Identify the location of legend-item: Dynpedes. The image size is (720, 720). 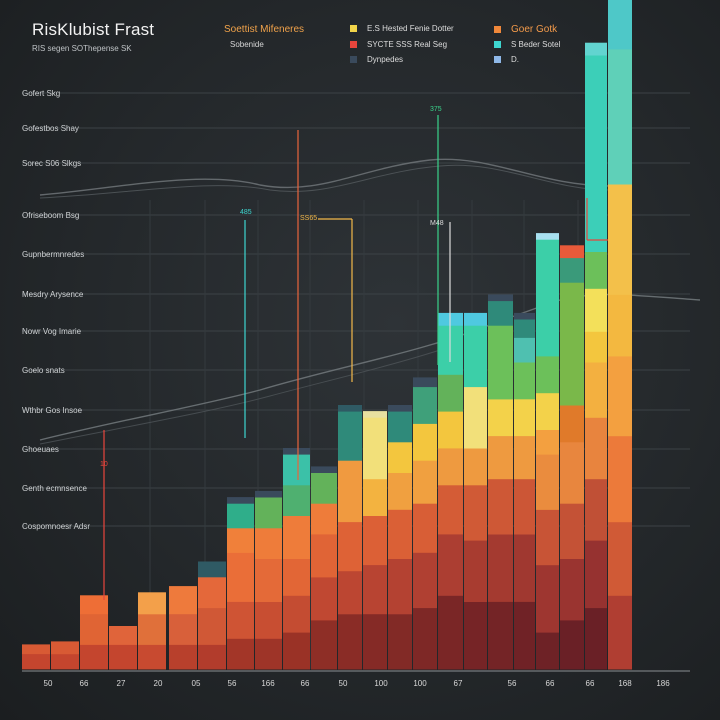
(376, 59).